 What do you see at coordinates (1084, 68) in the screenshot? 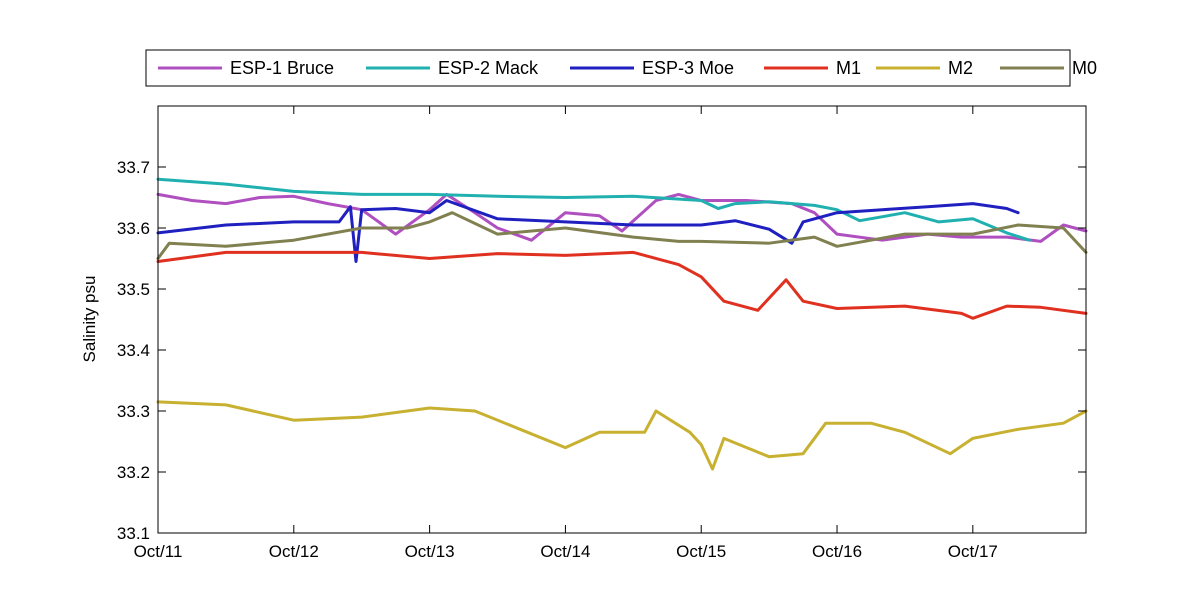
I see `legend-label-m0: M0` at bounding box center [1084, 68].